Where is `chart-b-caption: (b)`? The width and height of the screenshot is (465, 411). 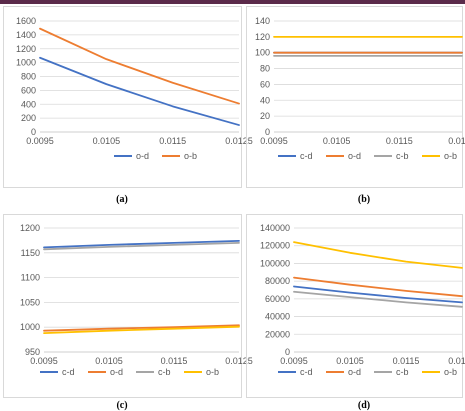
chart-b-caption: (b) is located at coordinates (364, 199).